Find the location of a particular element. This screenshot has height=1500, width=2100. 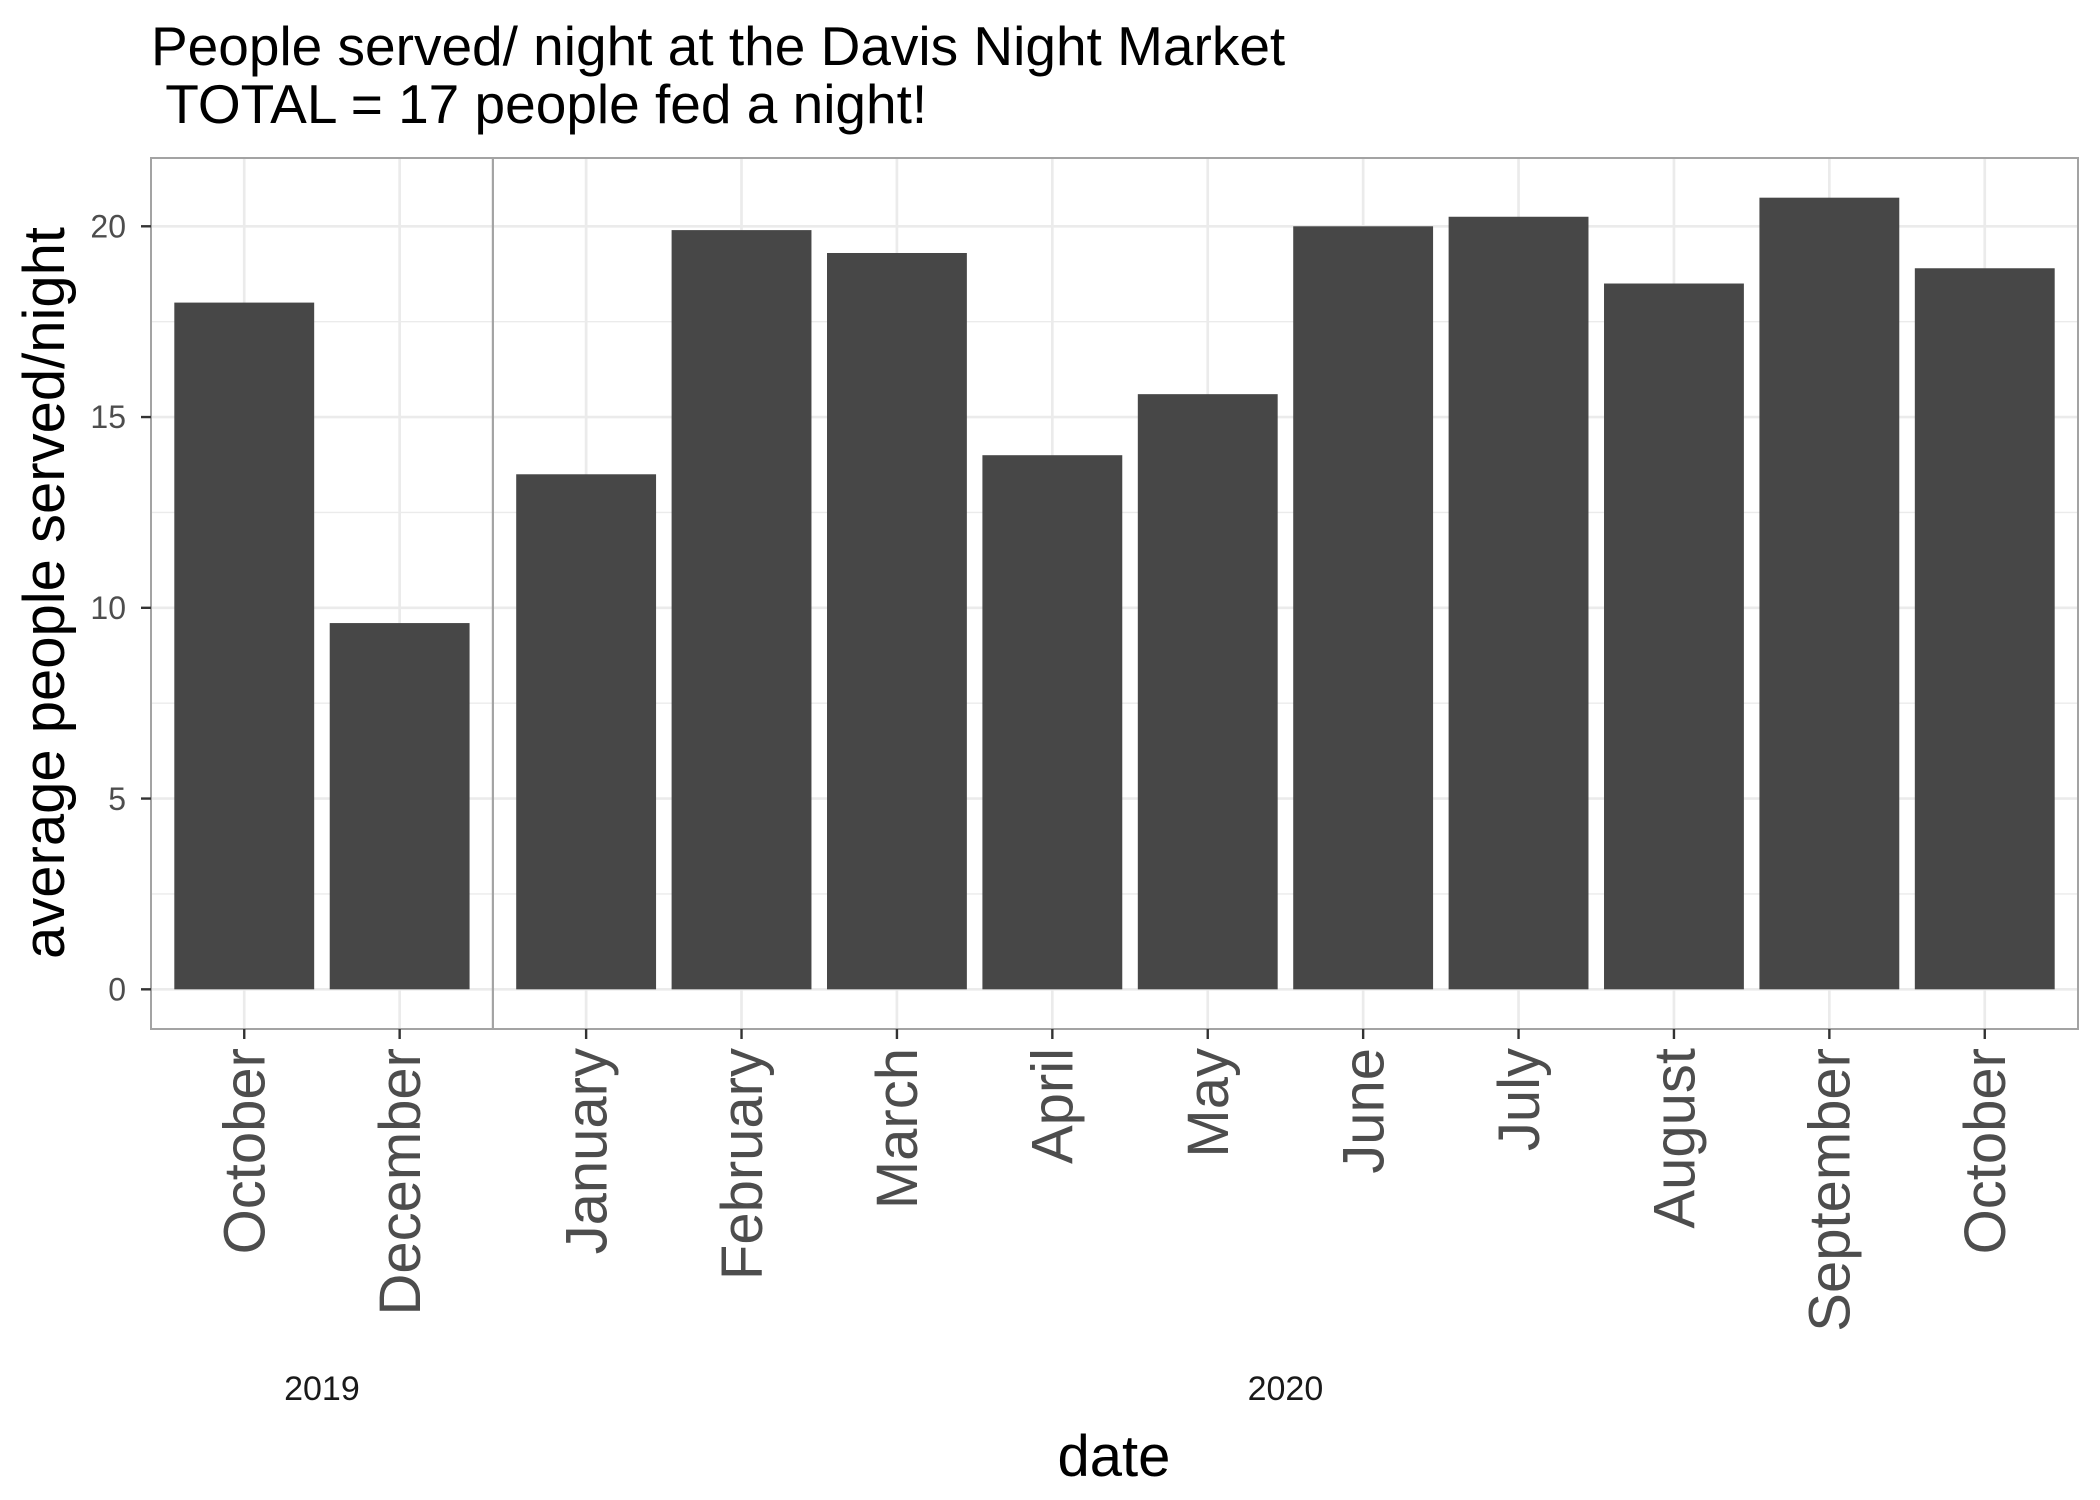

x-axis-title: date is located at coordinates (1114, 1456).